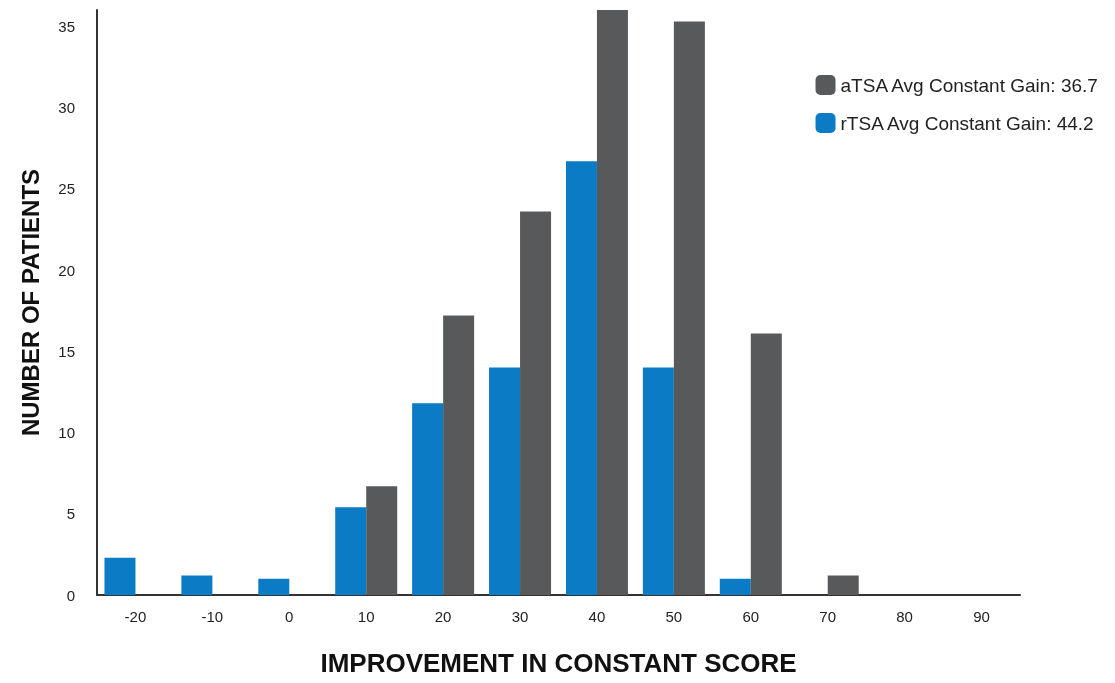  Describe the element at coordinates (70, 514) in the screenshot. I see `y-tick-label: 5` at that location.